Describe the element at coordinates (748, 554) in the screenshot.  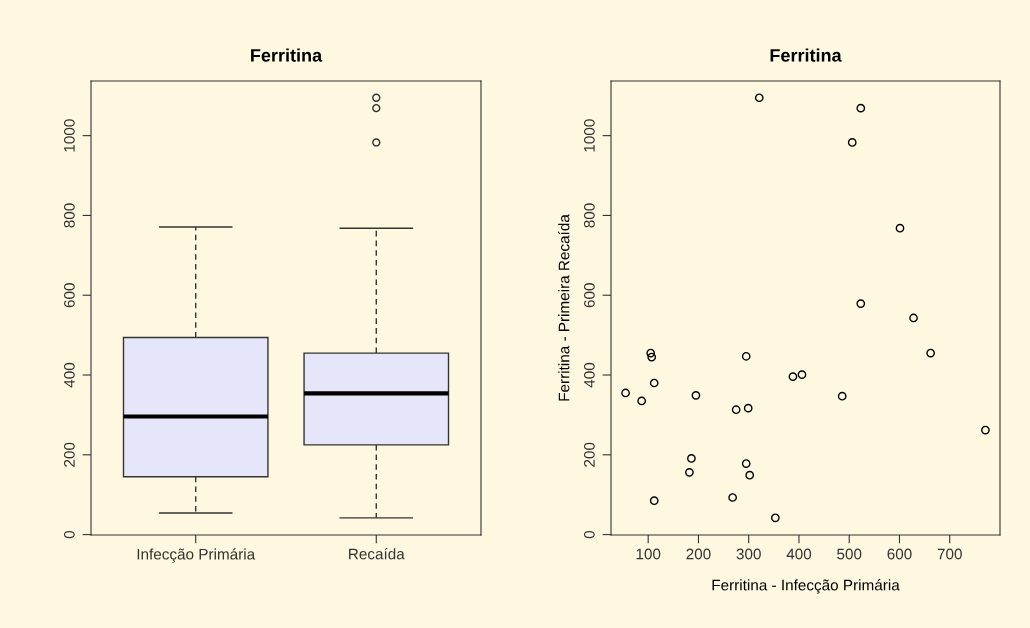
I see `x-tick-label: 300` at that location.